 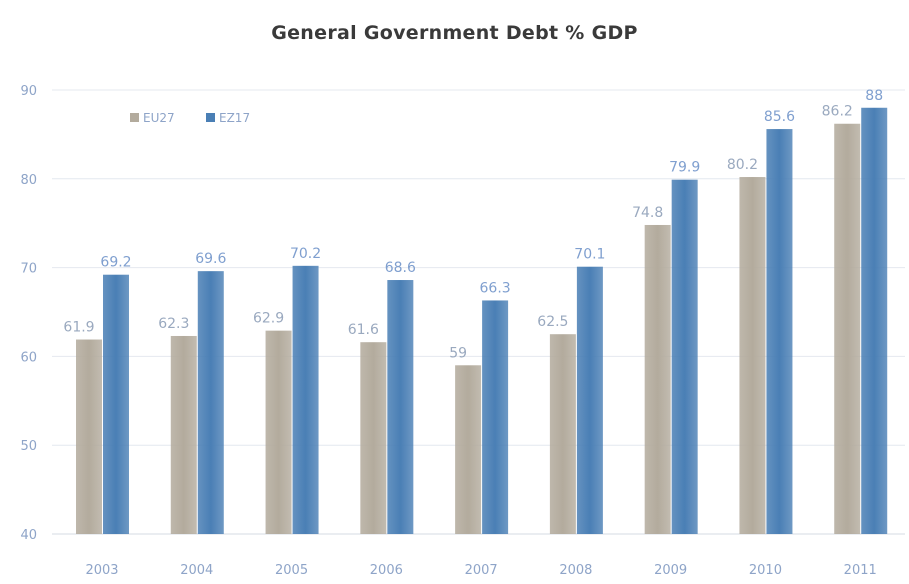 What do you see at coordinates (874, 320) in the screenshot?
I see `bar-ez17-2011` at bounding box center [874, 320].